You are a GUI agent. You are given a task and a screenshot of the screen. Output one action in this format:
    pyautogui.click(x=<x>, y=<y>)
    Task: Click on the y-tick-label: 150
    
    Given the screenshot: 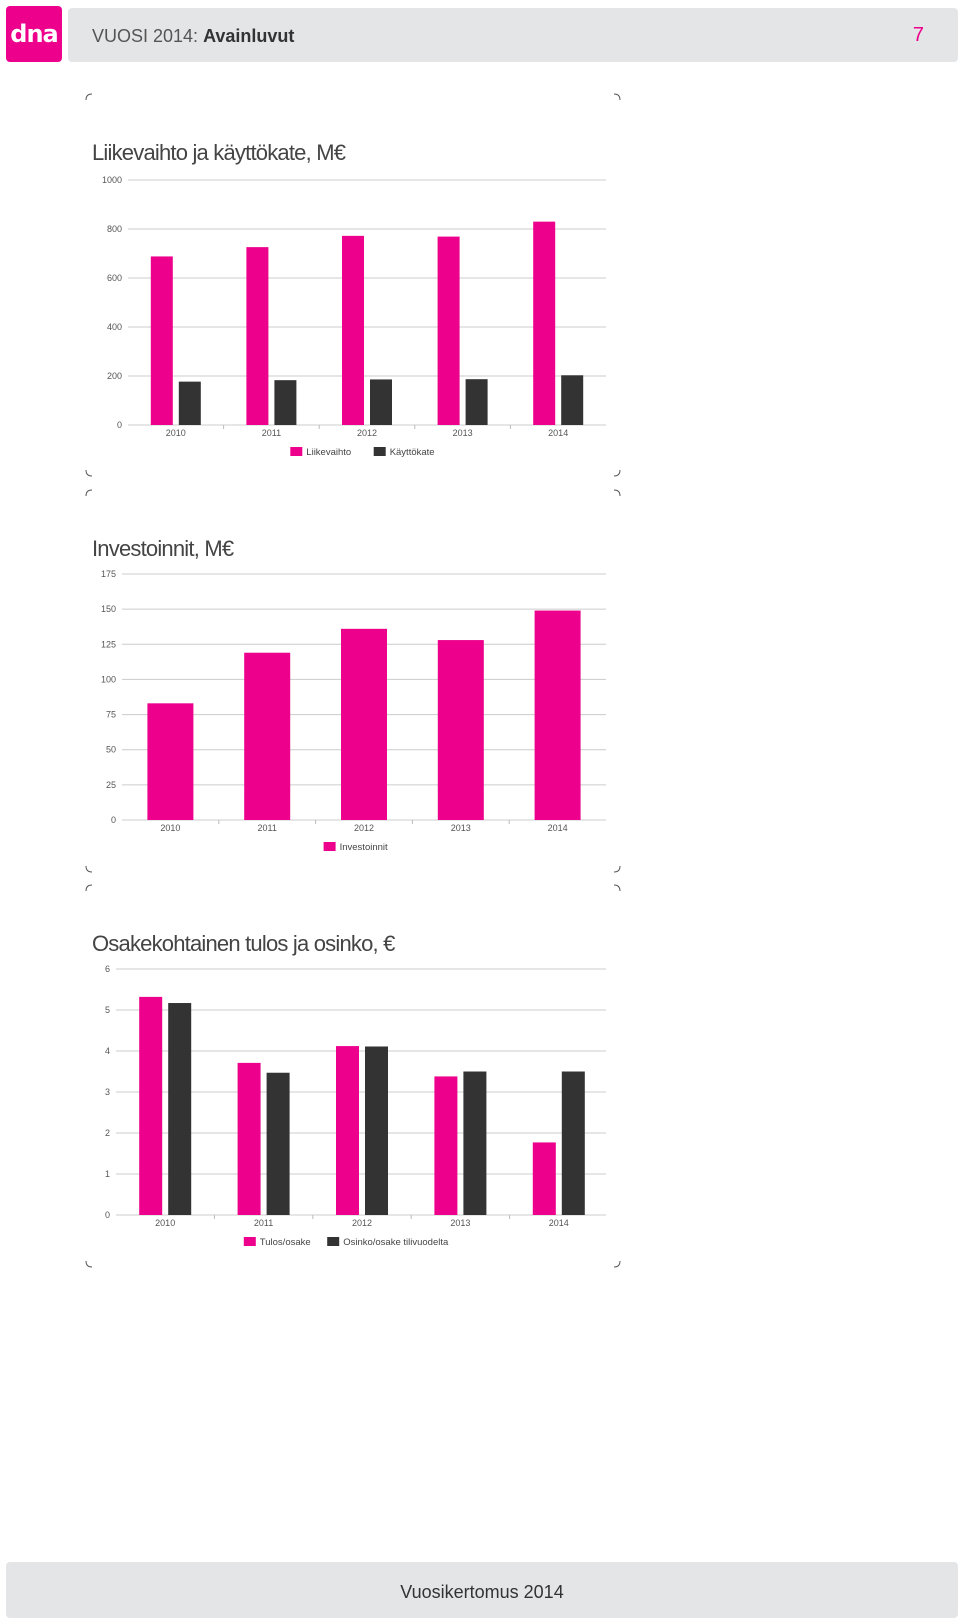 What is the action you would take?
    pyautogui.click(x=108, y=609)
    